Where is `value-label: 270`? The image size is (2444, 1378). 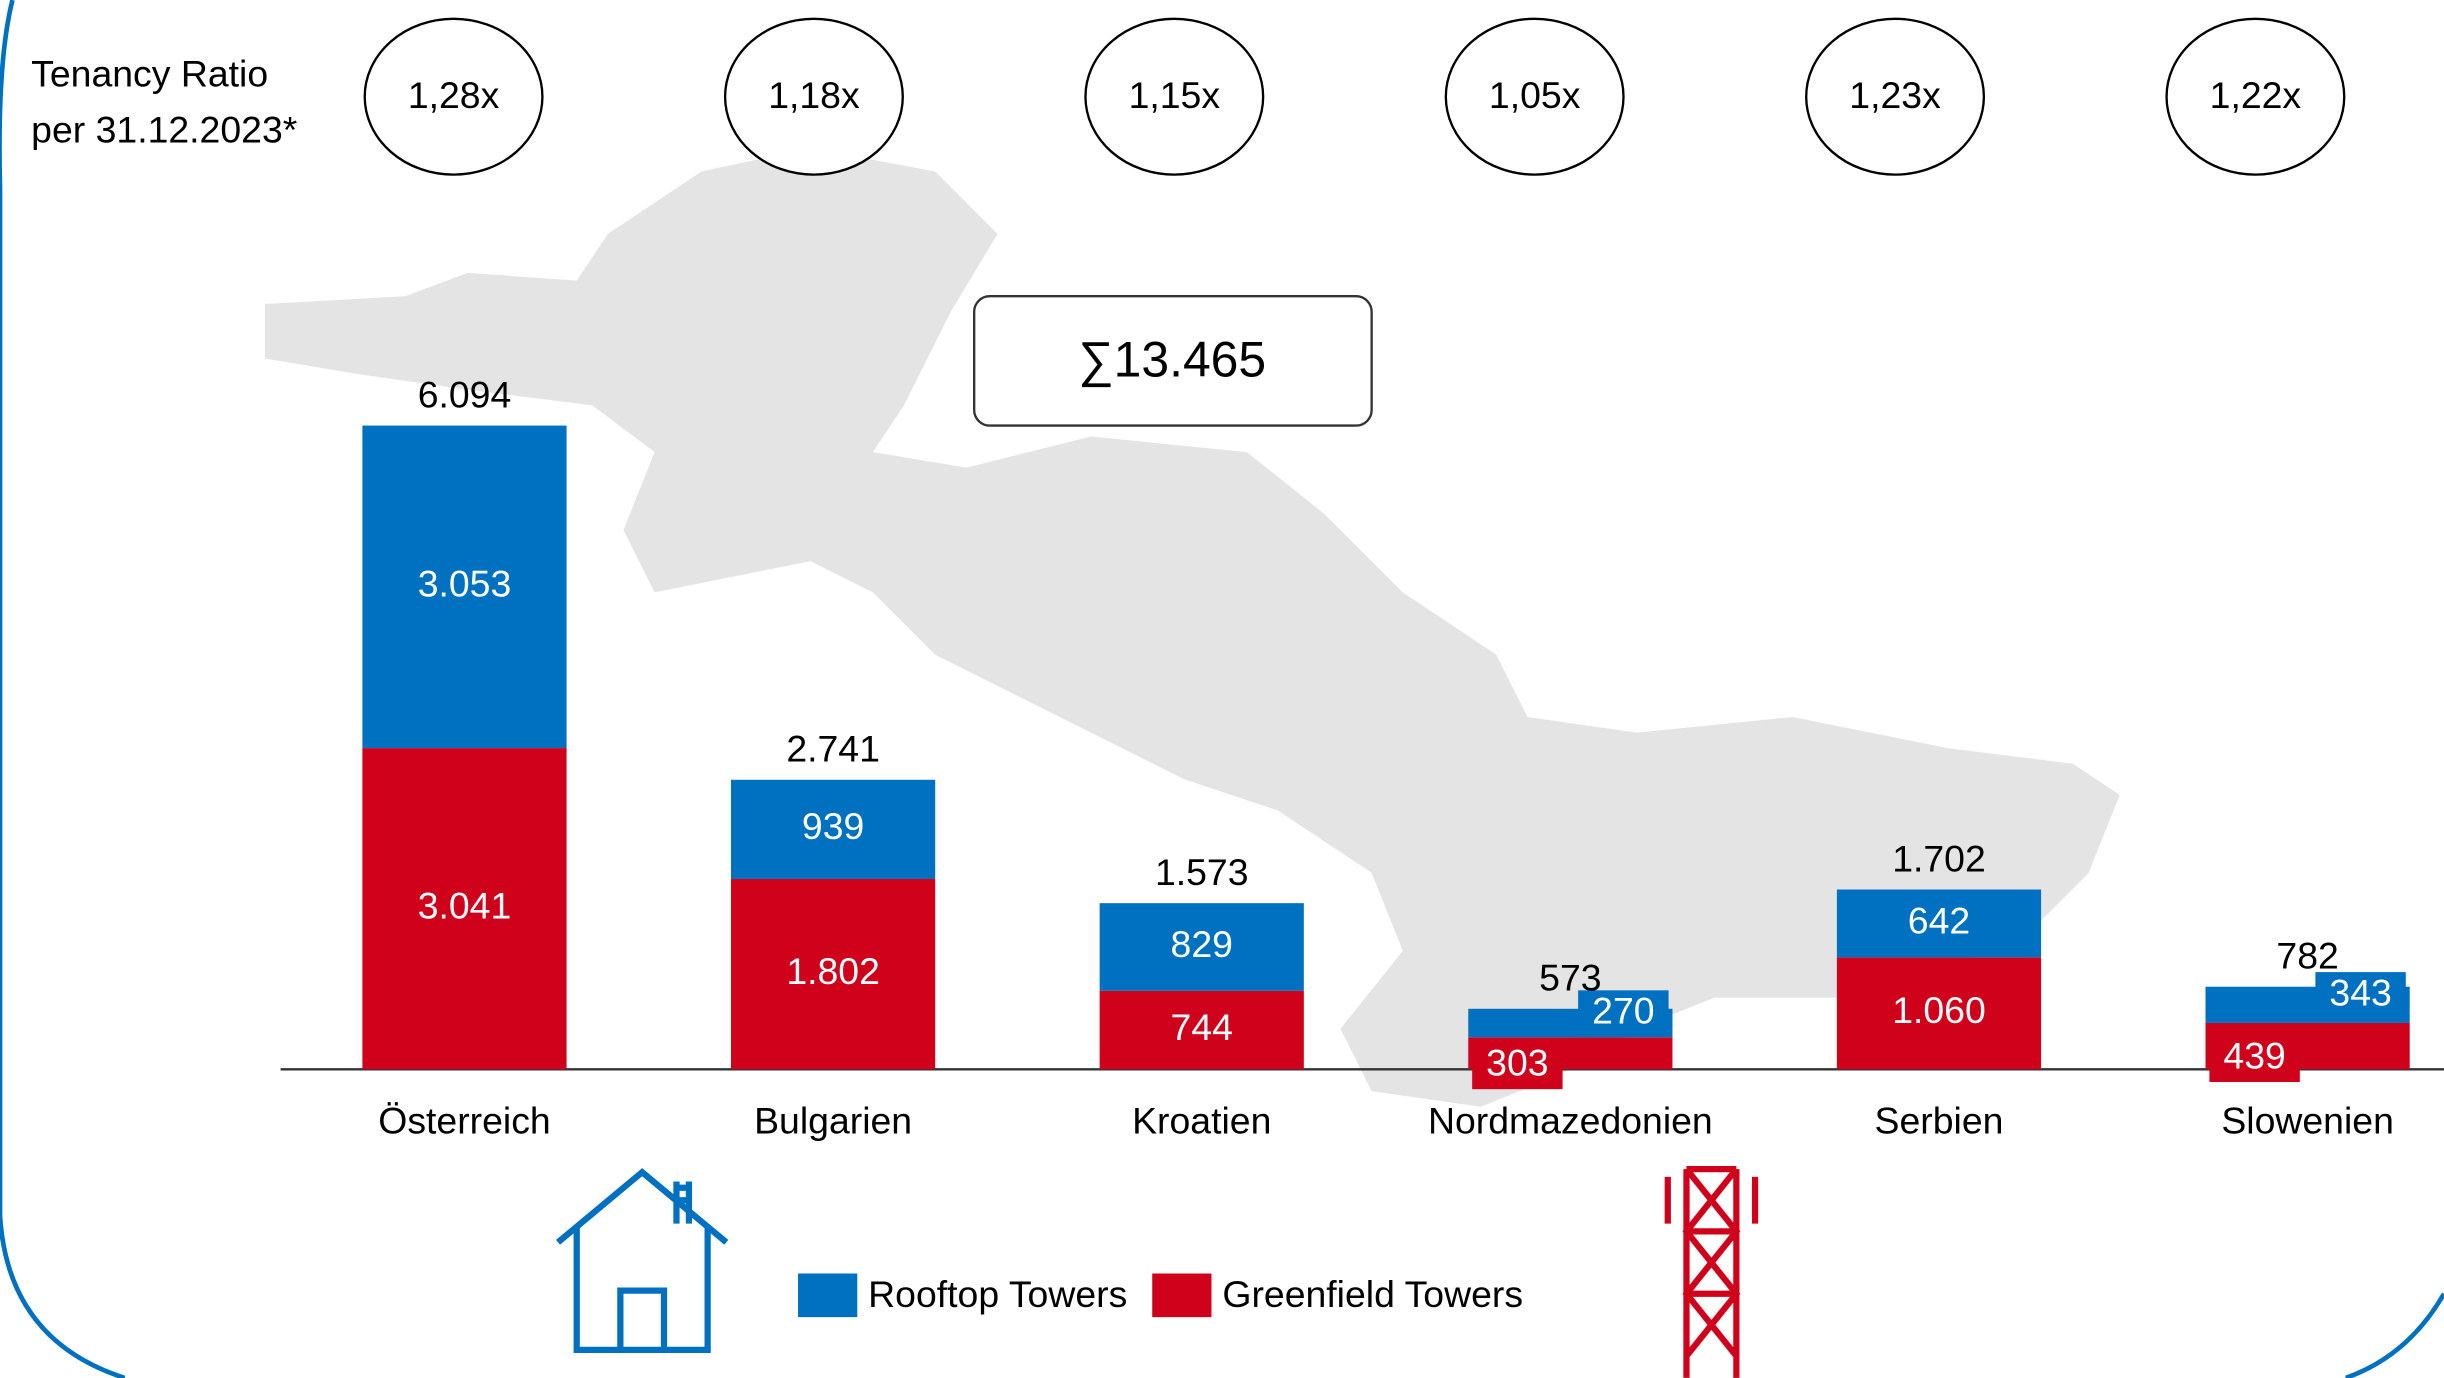 value-label: 270 is located at coordinates (1623, 1011).